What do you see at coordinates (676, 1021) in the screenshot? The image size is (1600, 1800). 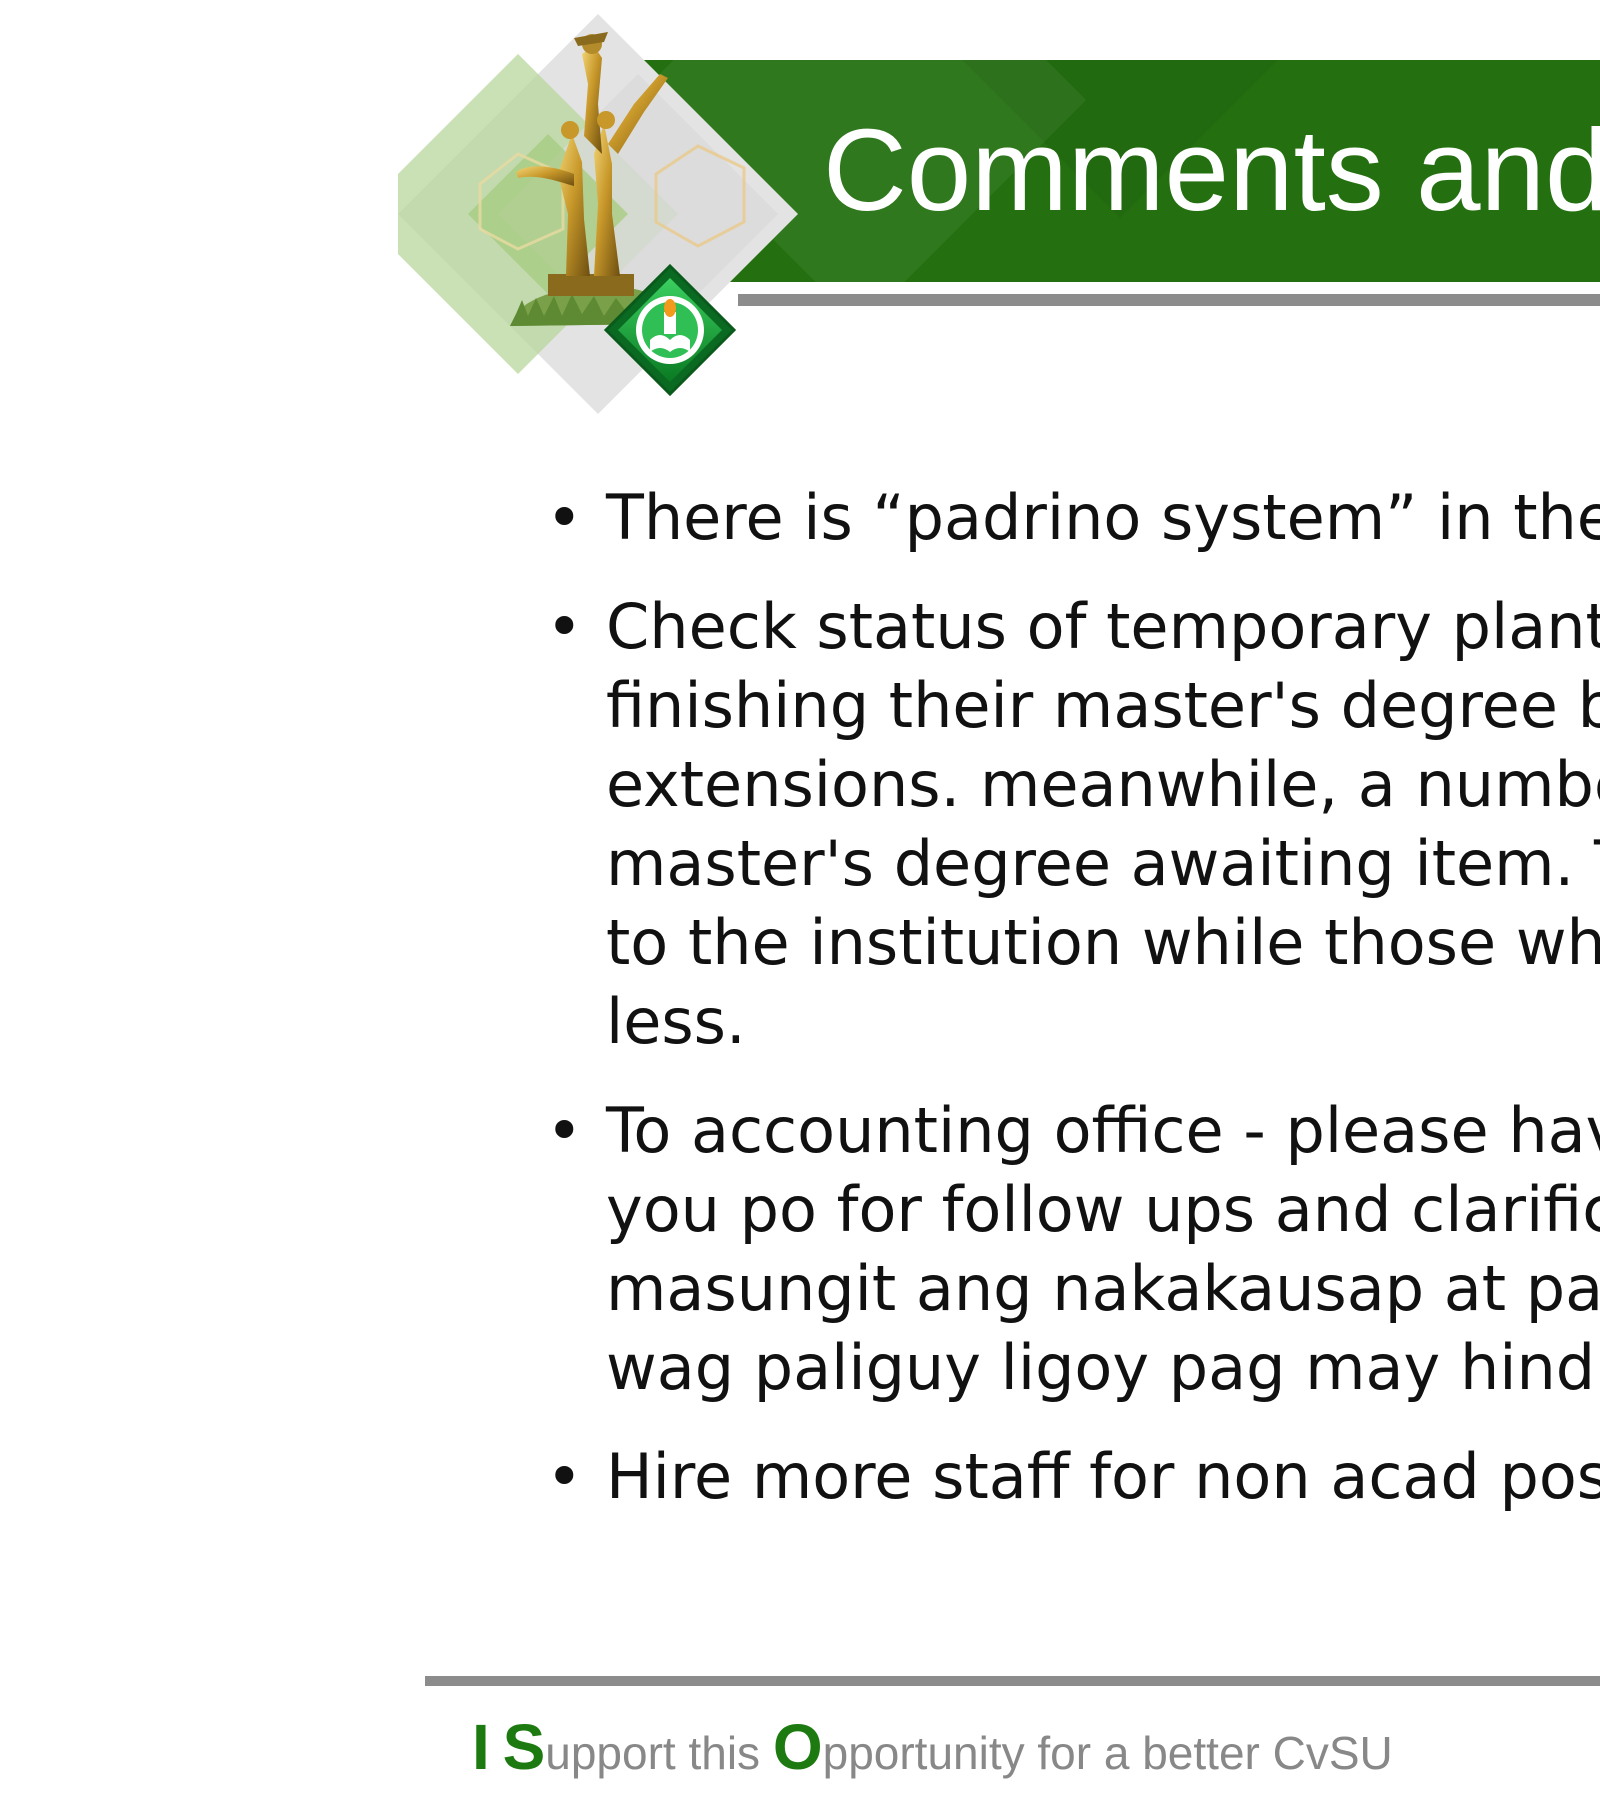 I see `bullet-text: less.` at bounding box center [676, 1021].